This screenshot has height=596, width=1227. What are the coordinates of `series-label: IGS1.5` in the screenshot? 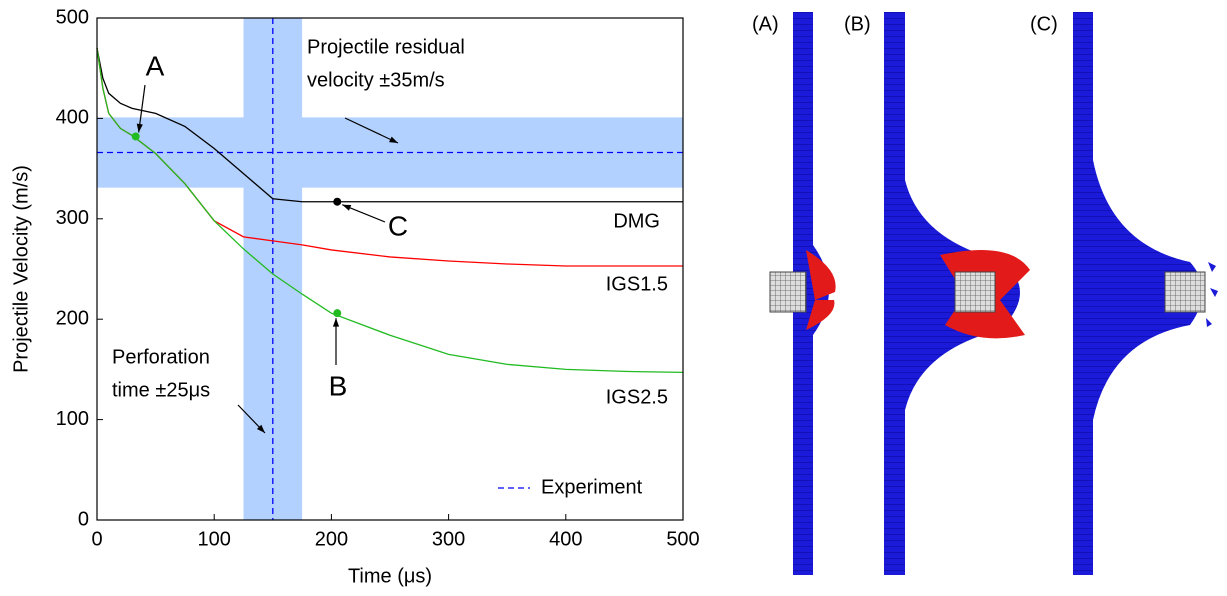 It's located at (637, 284).